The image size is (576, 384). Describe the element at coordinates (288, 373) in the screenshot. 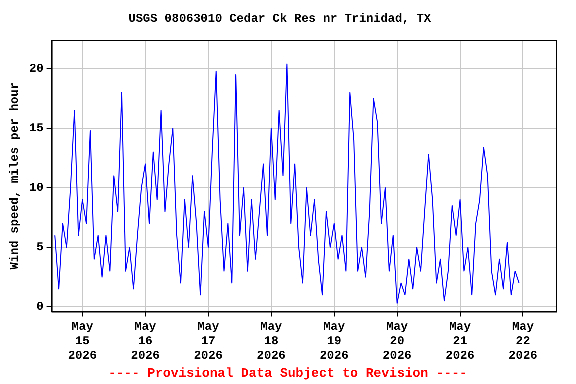

I see `text: ---- Provisional Data Subject to Revision ----` at that location.